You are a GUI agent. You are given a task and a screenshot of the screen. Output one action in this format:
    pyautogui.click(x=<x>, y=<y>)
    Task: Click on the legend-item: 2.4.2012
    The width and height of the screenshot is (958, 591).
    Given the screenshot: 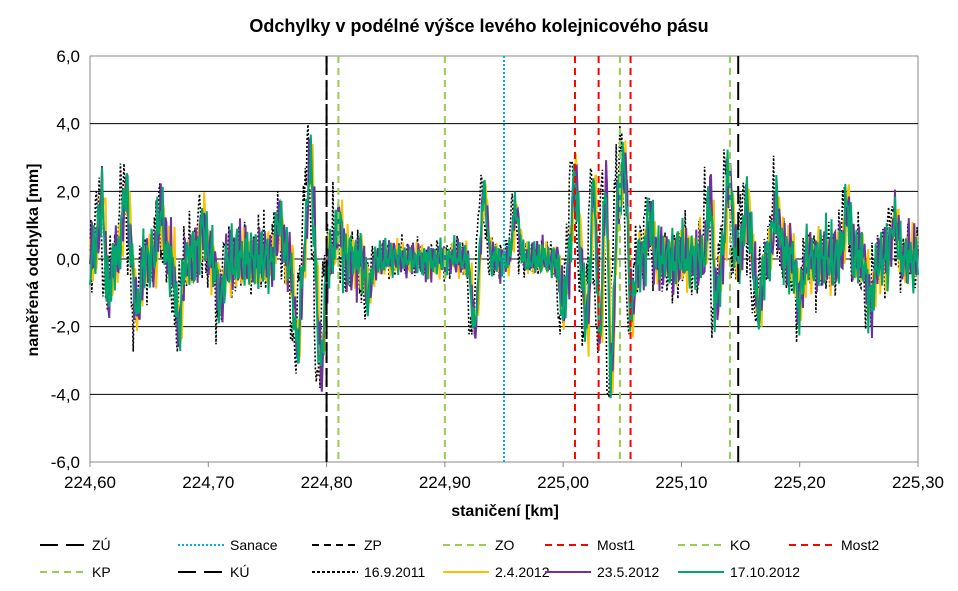 What is the action you would take?
    pyautogui.click(x=496, y=572)
    